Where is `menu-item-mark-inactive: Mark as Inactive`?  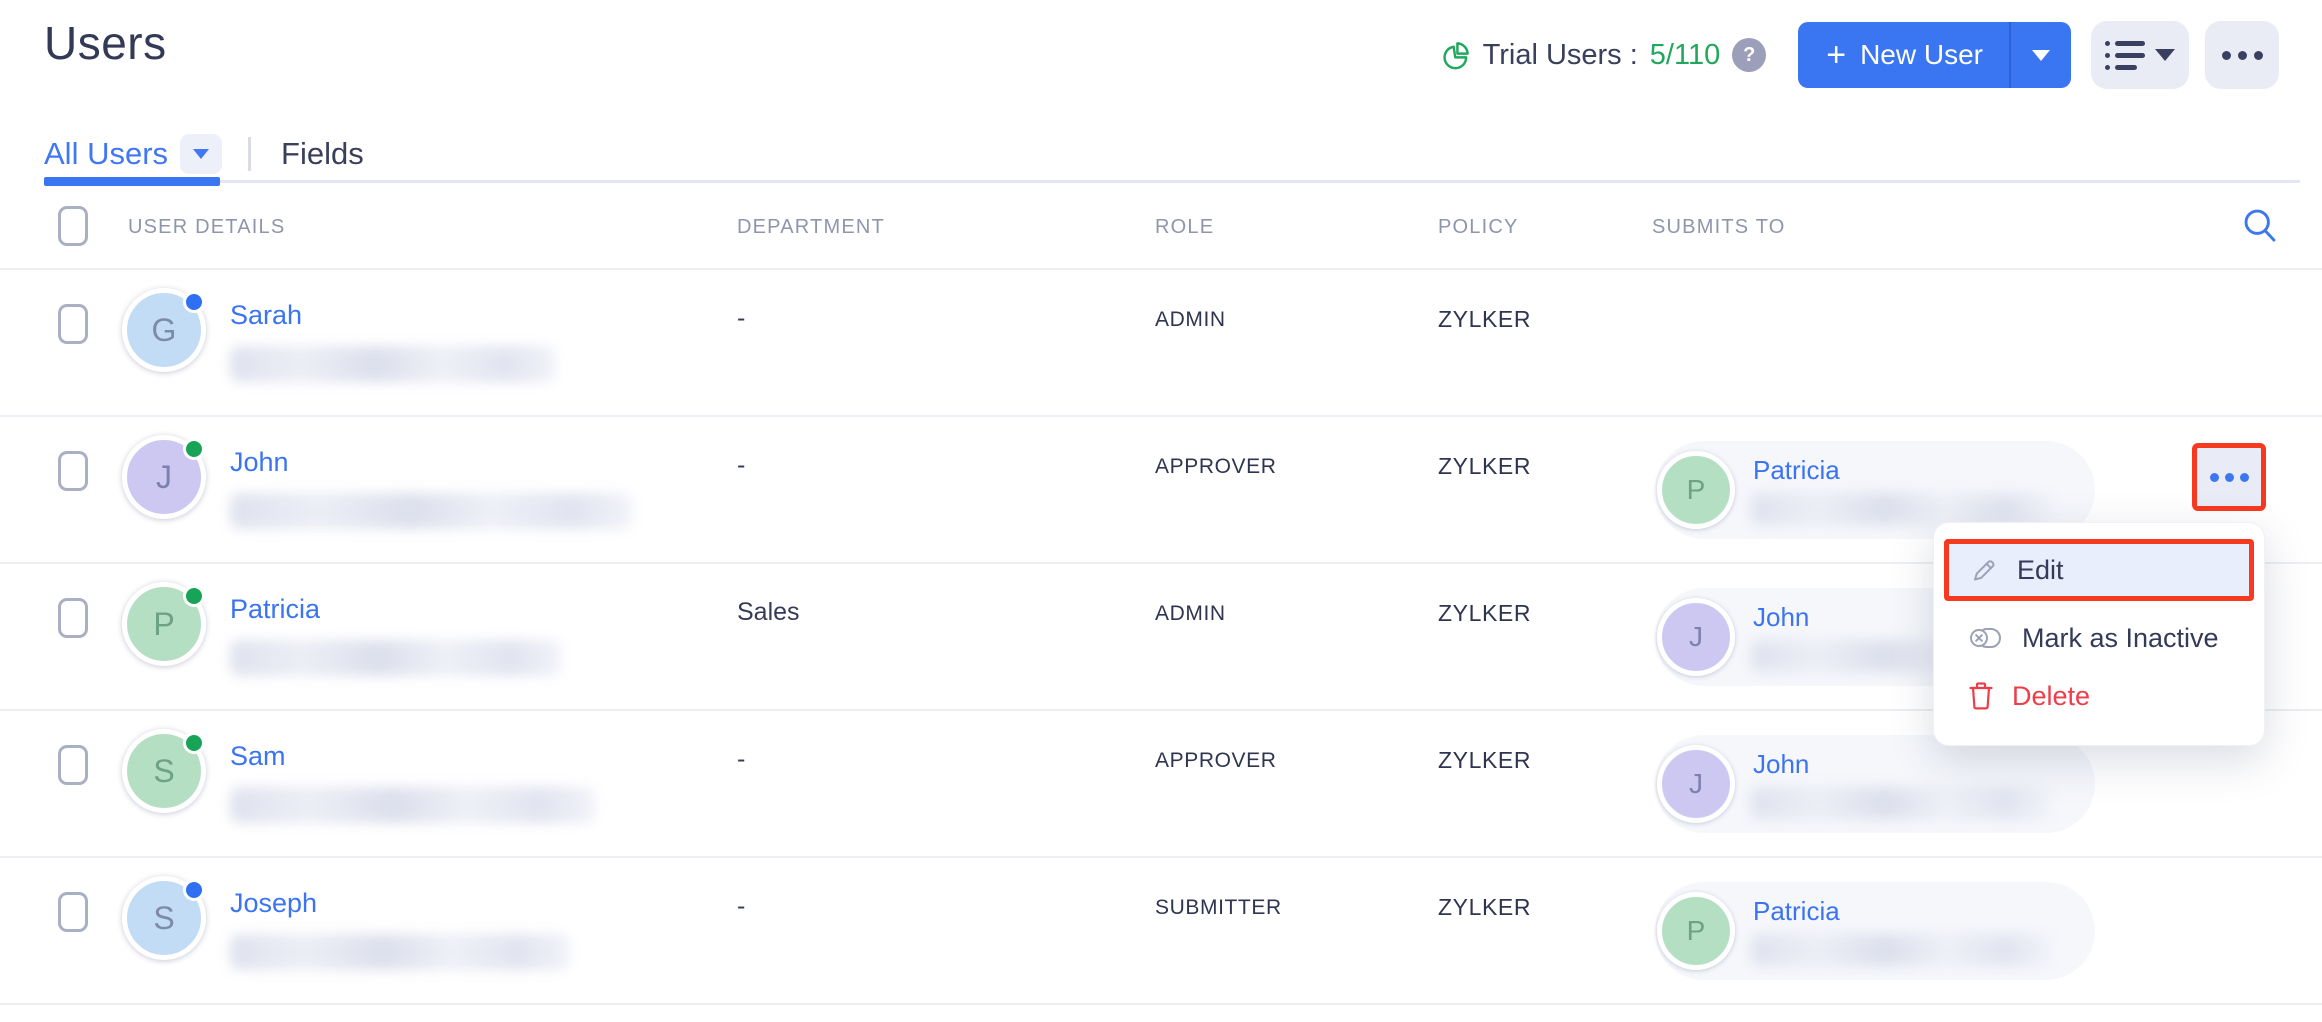 menu-item-mark-inactive: Mark as Inactive is located at coordinates (2099, 638).